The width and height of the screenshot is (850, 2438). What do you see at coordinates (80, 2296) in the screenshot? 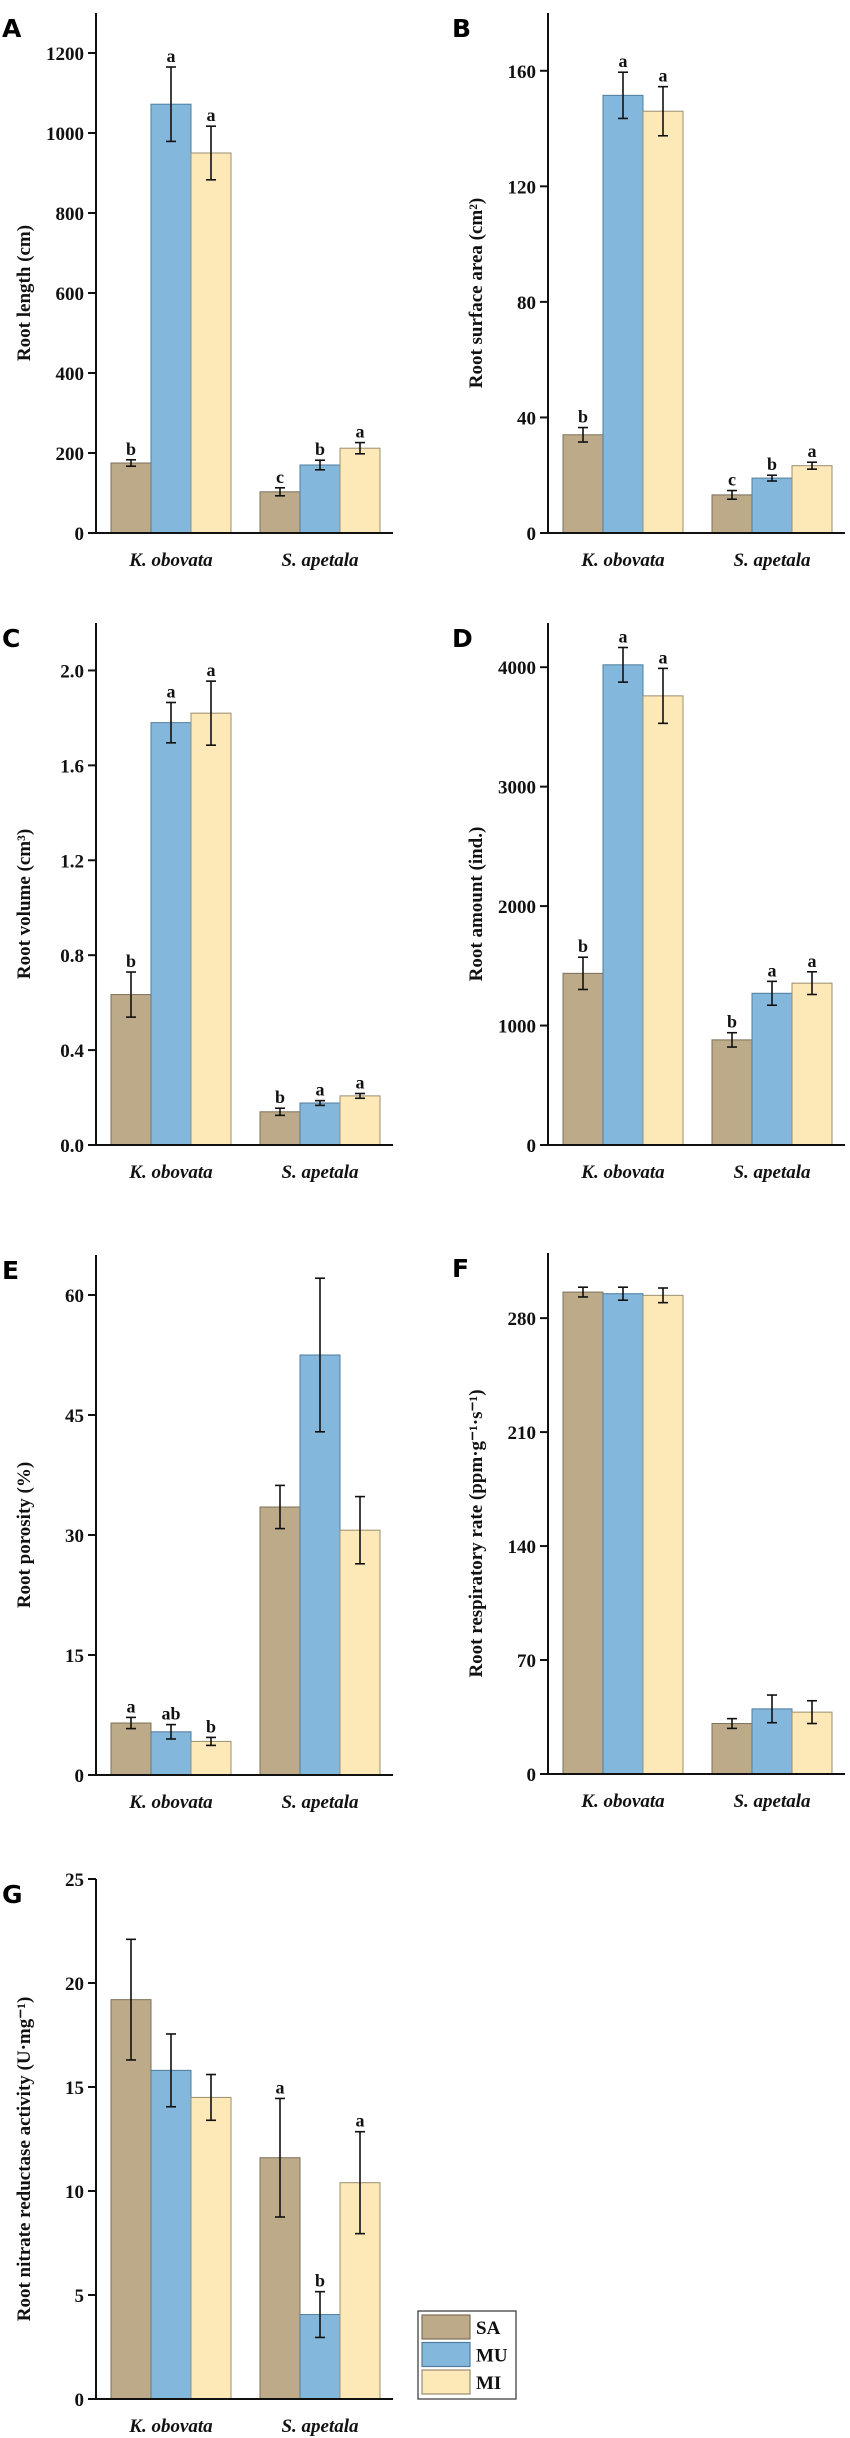
I see `y-tick-label: 5` at bounding box center [80, 2296].